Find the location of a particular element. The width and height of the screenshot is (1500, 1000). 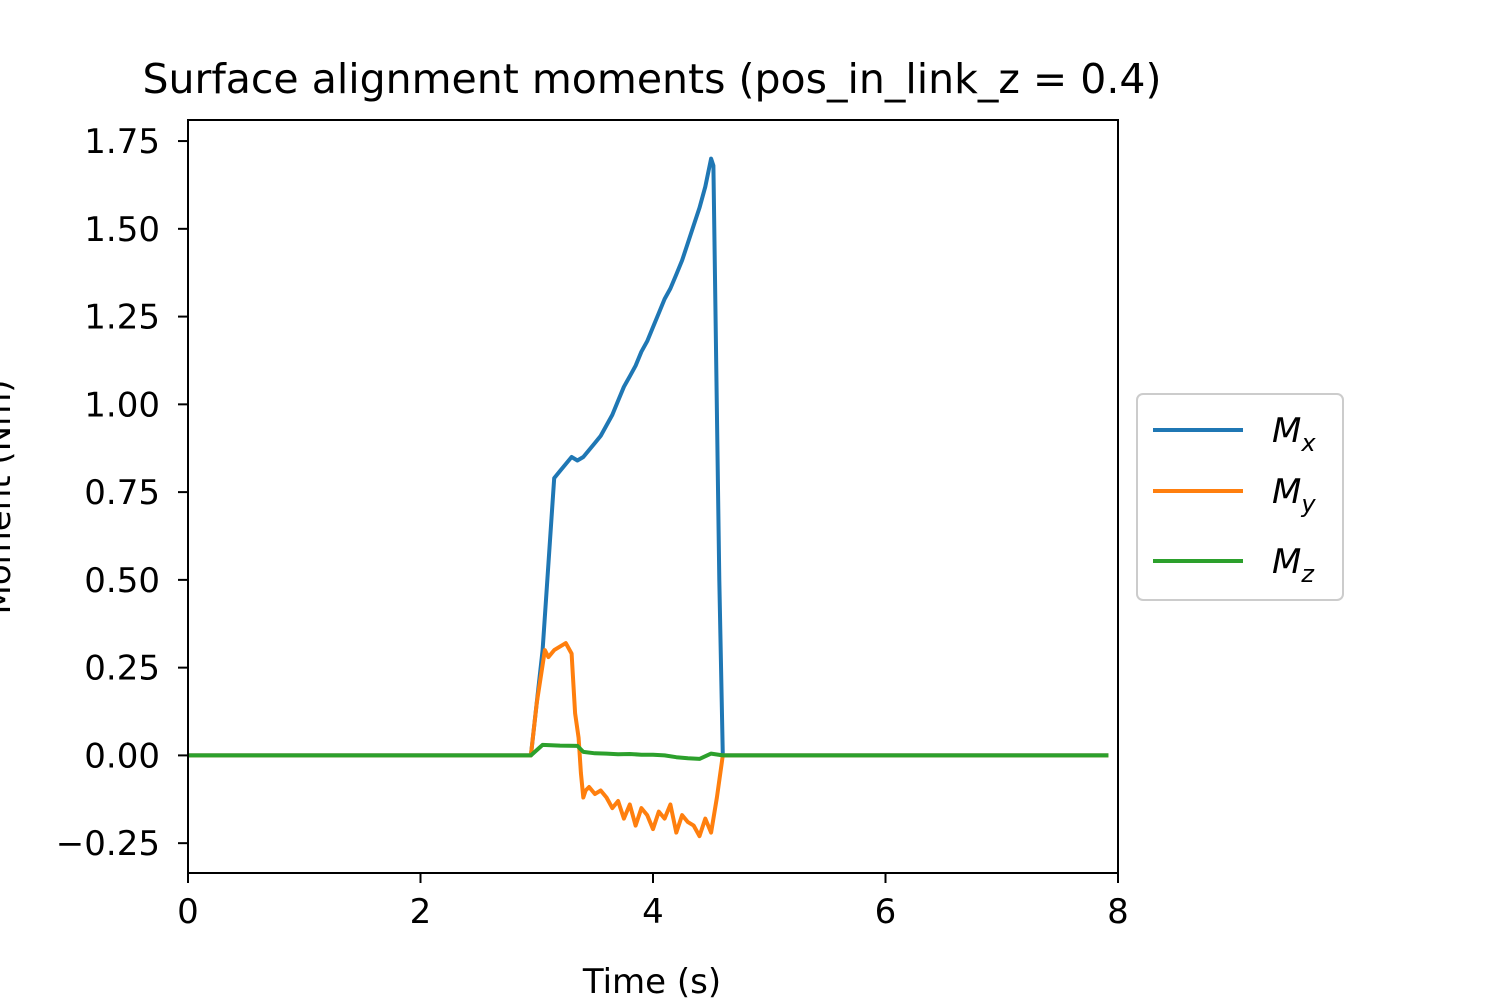

y-tick-label: 0.75 is located at coordinates (122, 493).